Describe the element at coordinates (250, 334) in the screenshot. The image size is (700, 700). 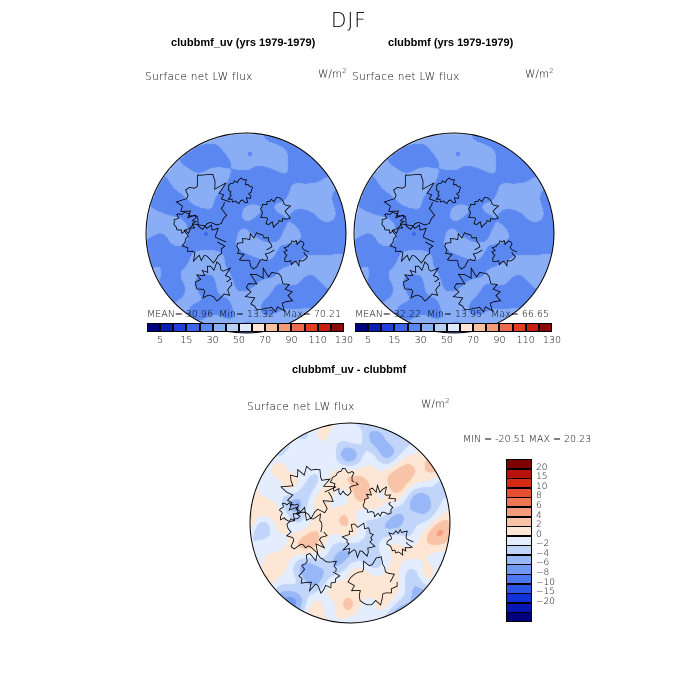
I see `panel-left-colorbar: 5 15 30 50 70 90 110 130` at that location.